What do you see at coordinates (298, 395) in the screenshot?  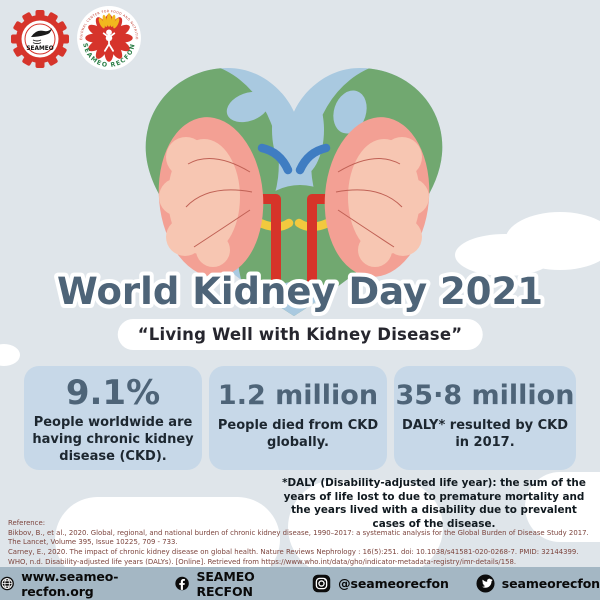 I see `stat-value: 1.2 million` at bounding box center [298, 395].